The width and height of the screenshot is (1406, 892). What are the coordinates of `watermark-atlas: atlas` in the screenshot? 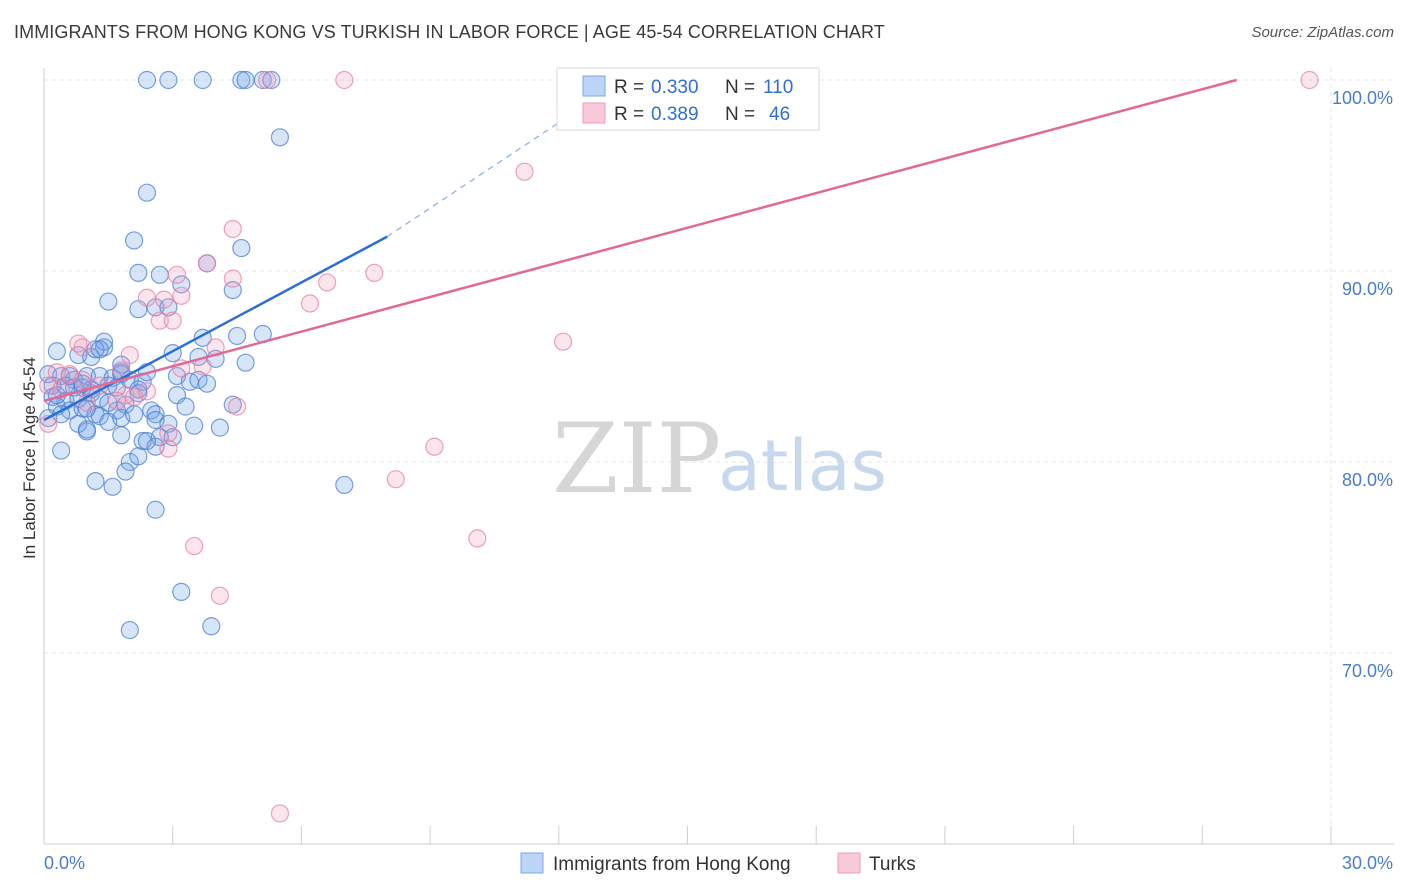 It's located at (802, 466).